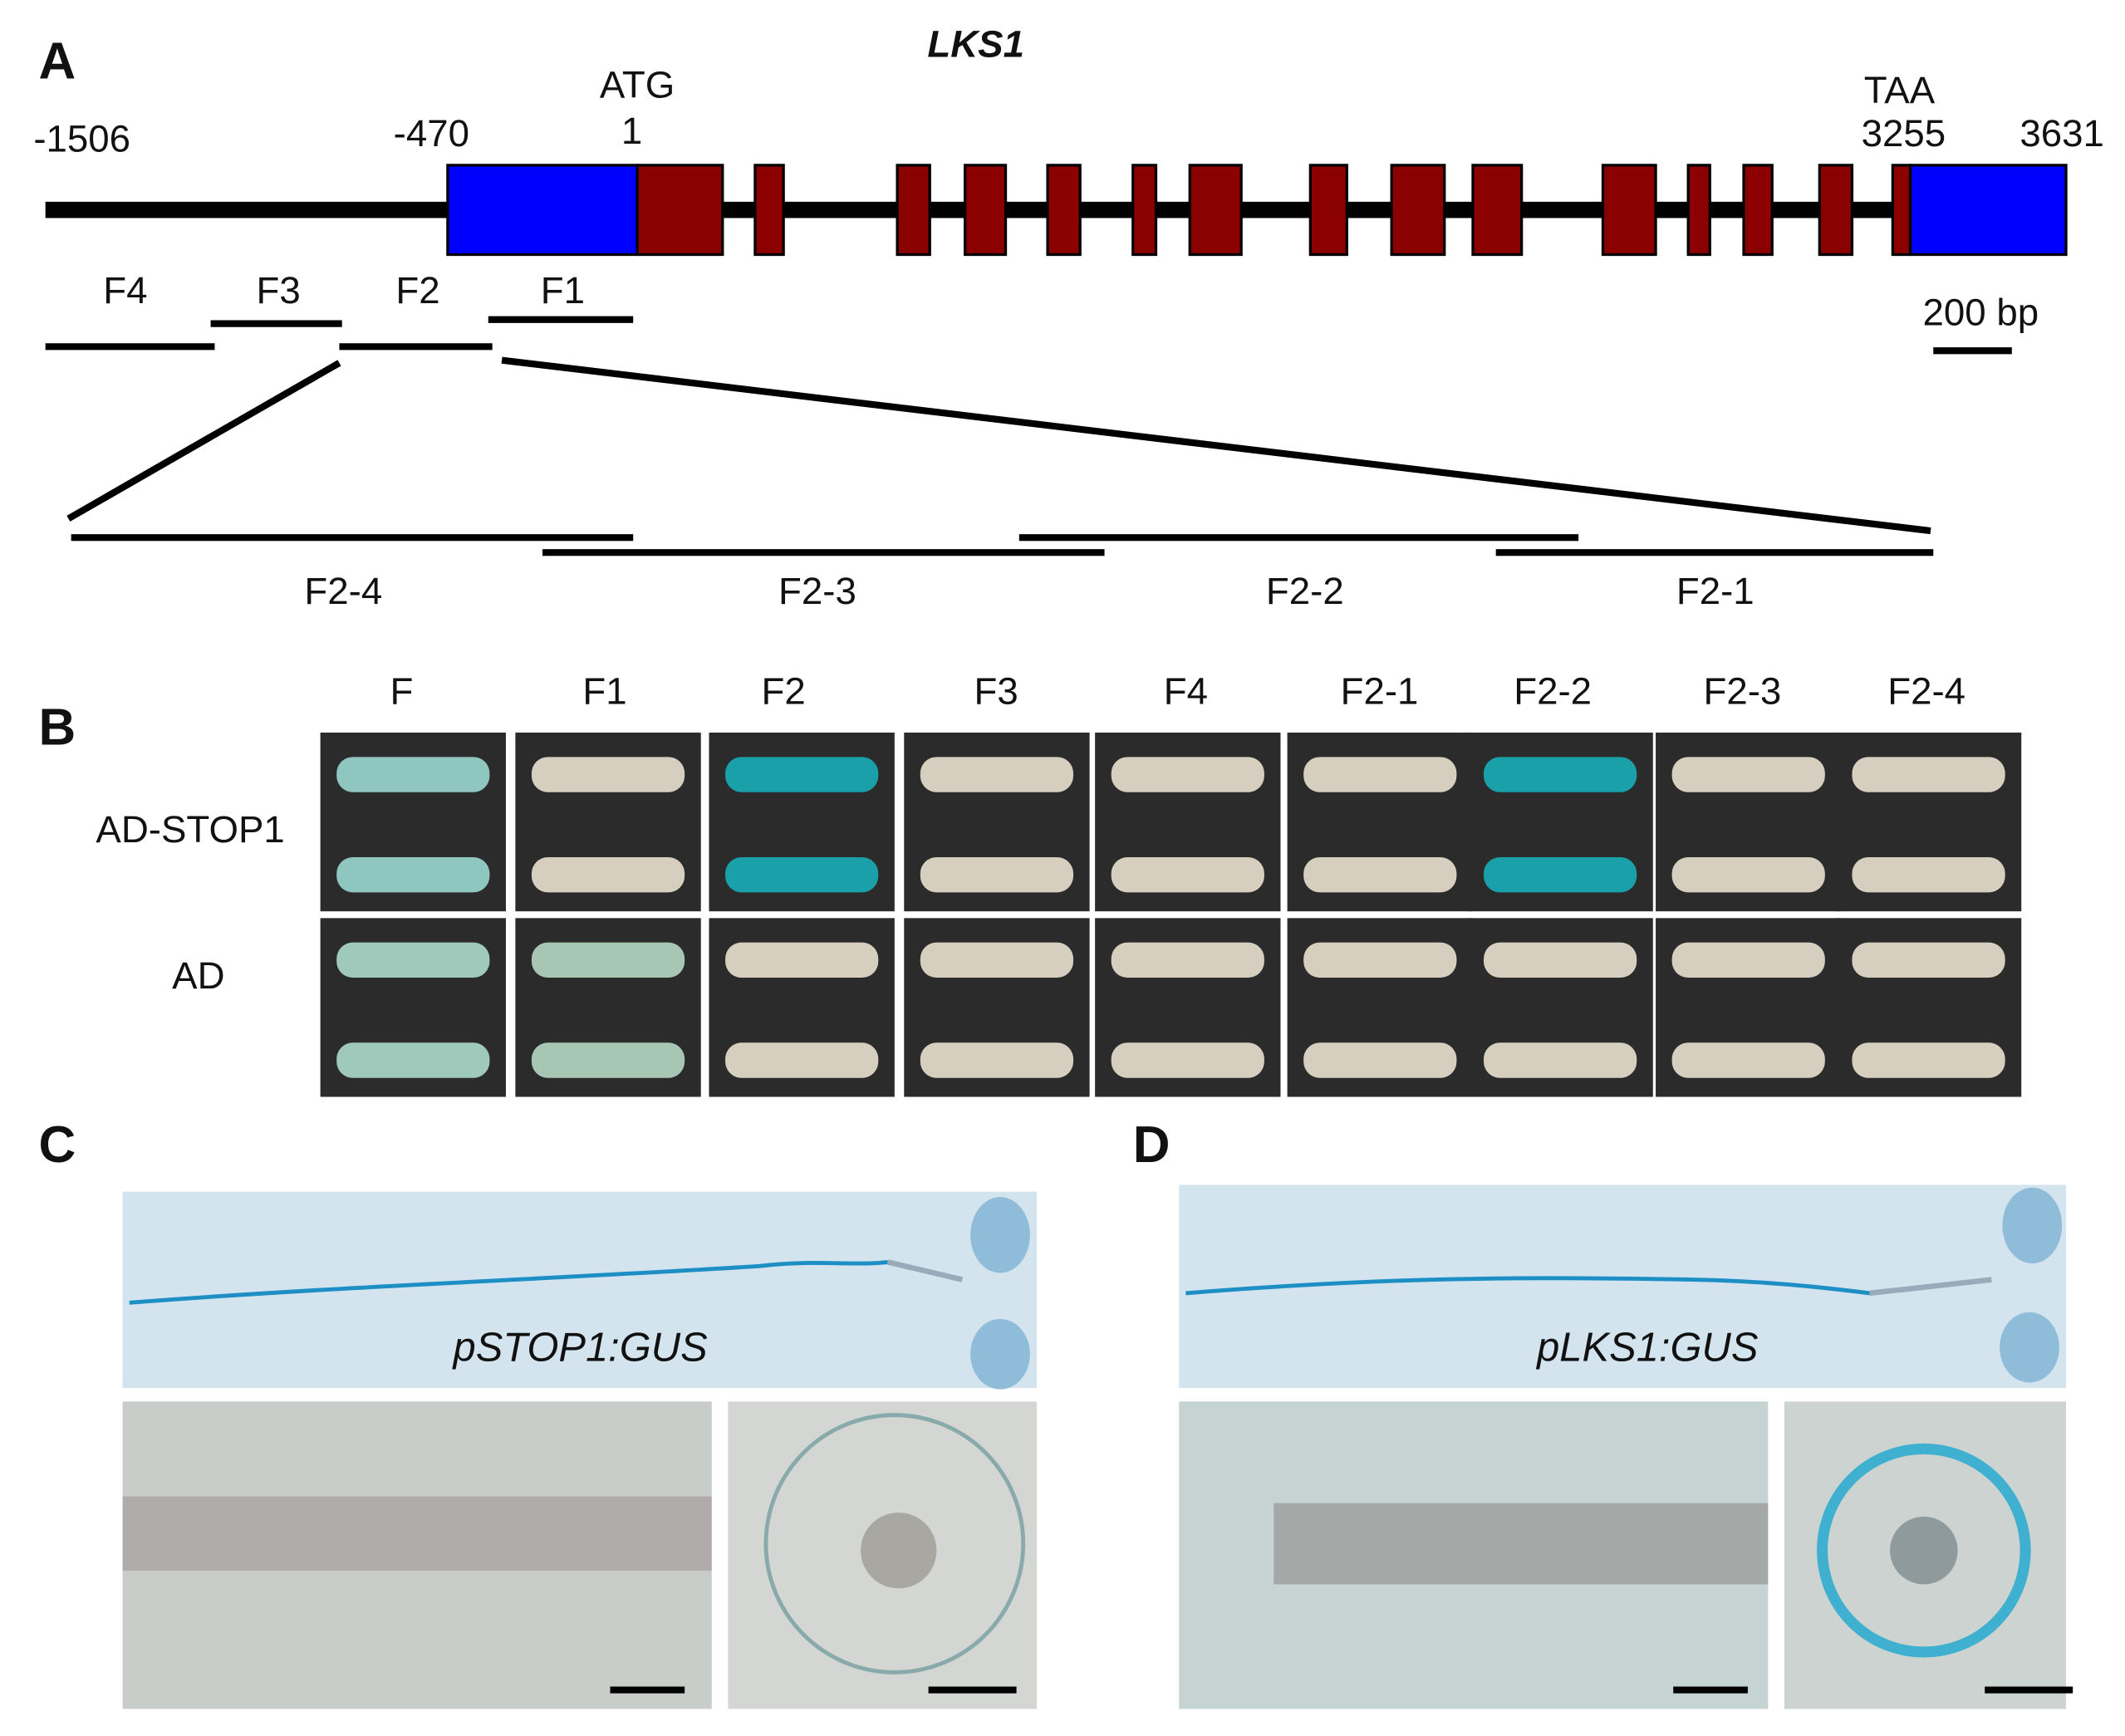 Image resolution: width=2125 pixels, height=1736 pixels. Describe the element at coordinates (198, 976) in the screenshot. I see `row-label: AD` at that location.